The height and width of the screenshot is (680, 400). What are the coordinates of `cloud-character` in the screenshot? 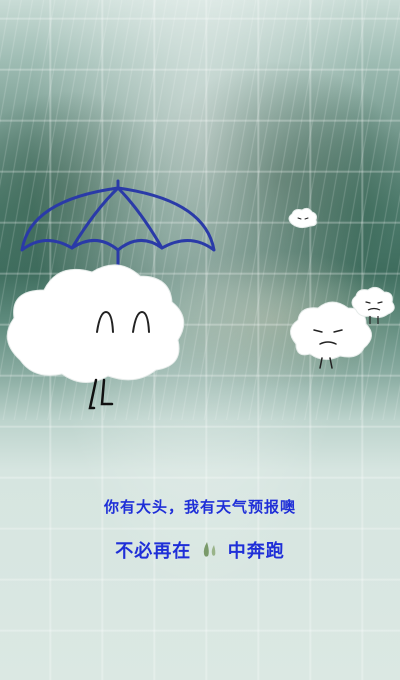 It's located at (95, 337).